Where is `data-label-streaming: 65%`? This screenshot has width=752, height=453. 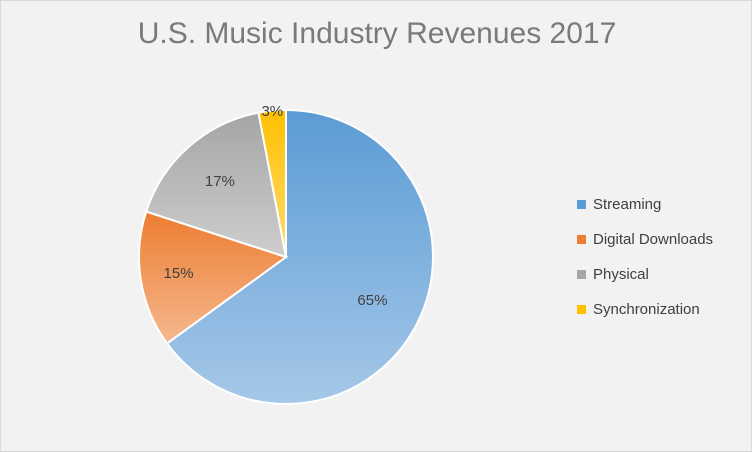
data-label-streaming: 65% is located at coordinates (372, 300).